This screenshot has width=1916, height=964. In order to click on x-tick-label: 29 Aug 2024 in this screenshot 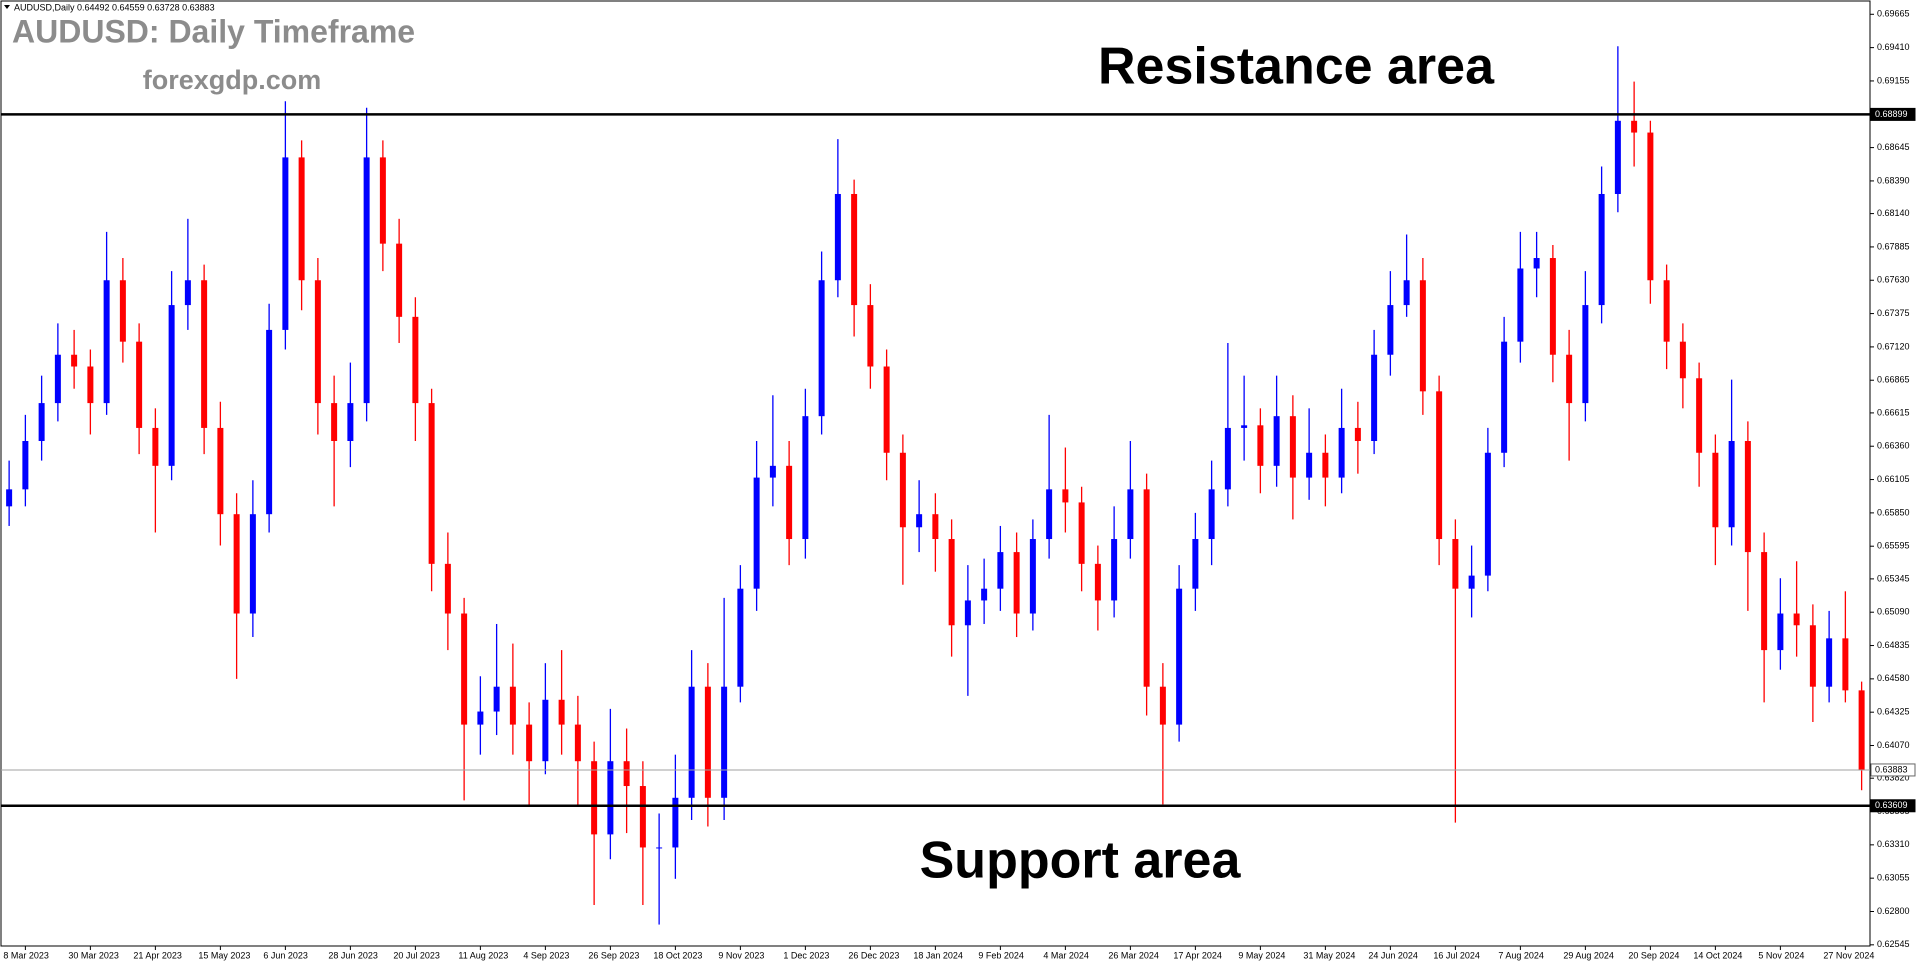, I will do `click(1588, 955)`.